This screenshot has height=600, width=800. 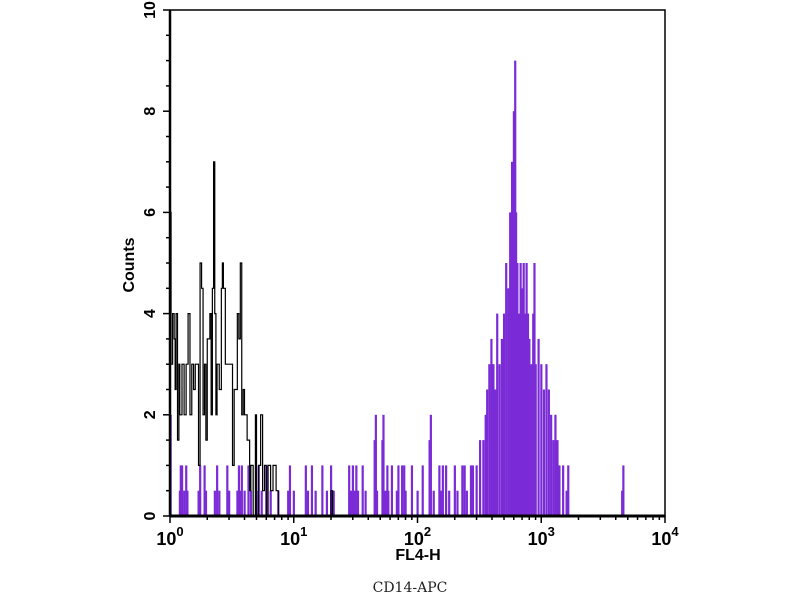 What do you see at coordinates (665, 536) in the screenshot?
I see `x-tick-label: 10⁴` at bounding box center [665, 536].